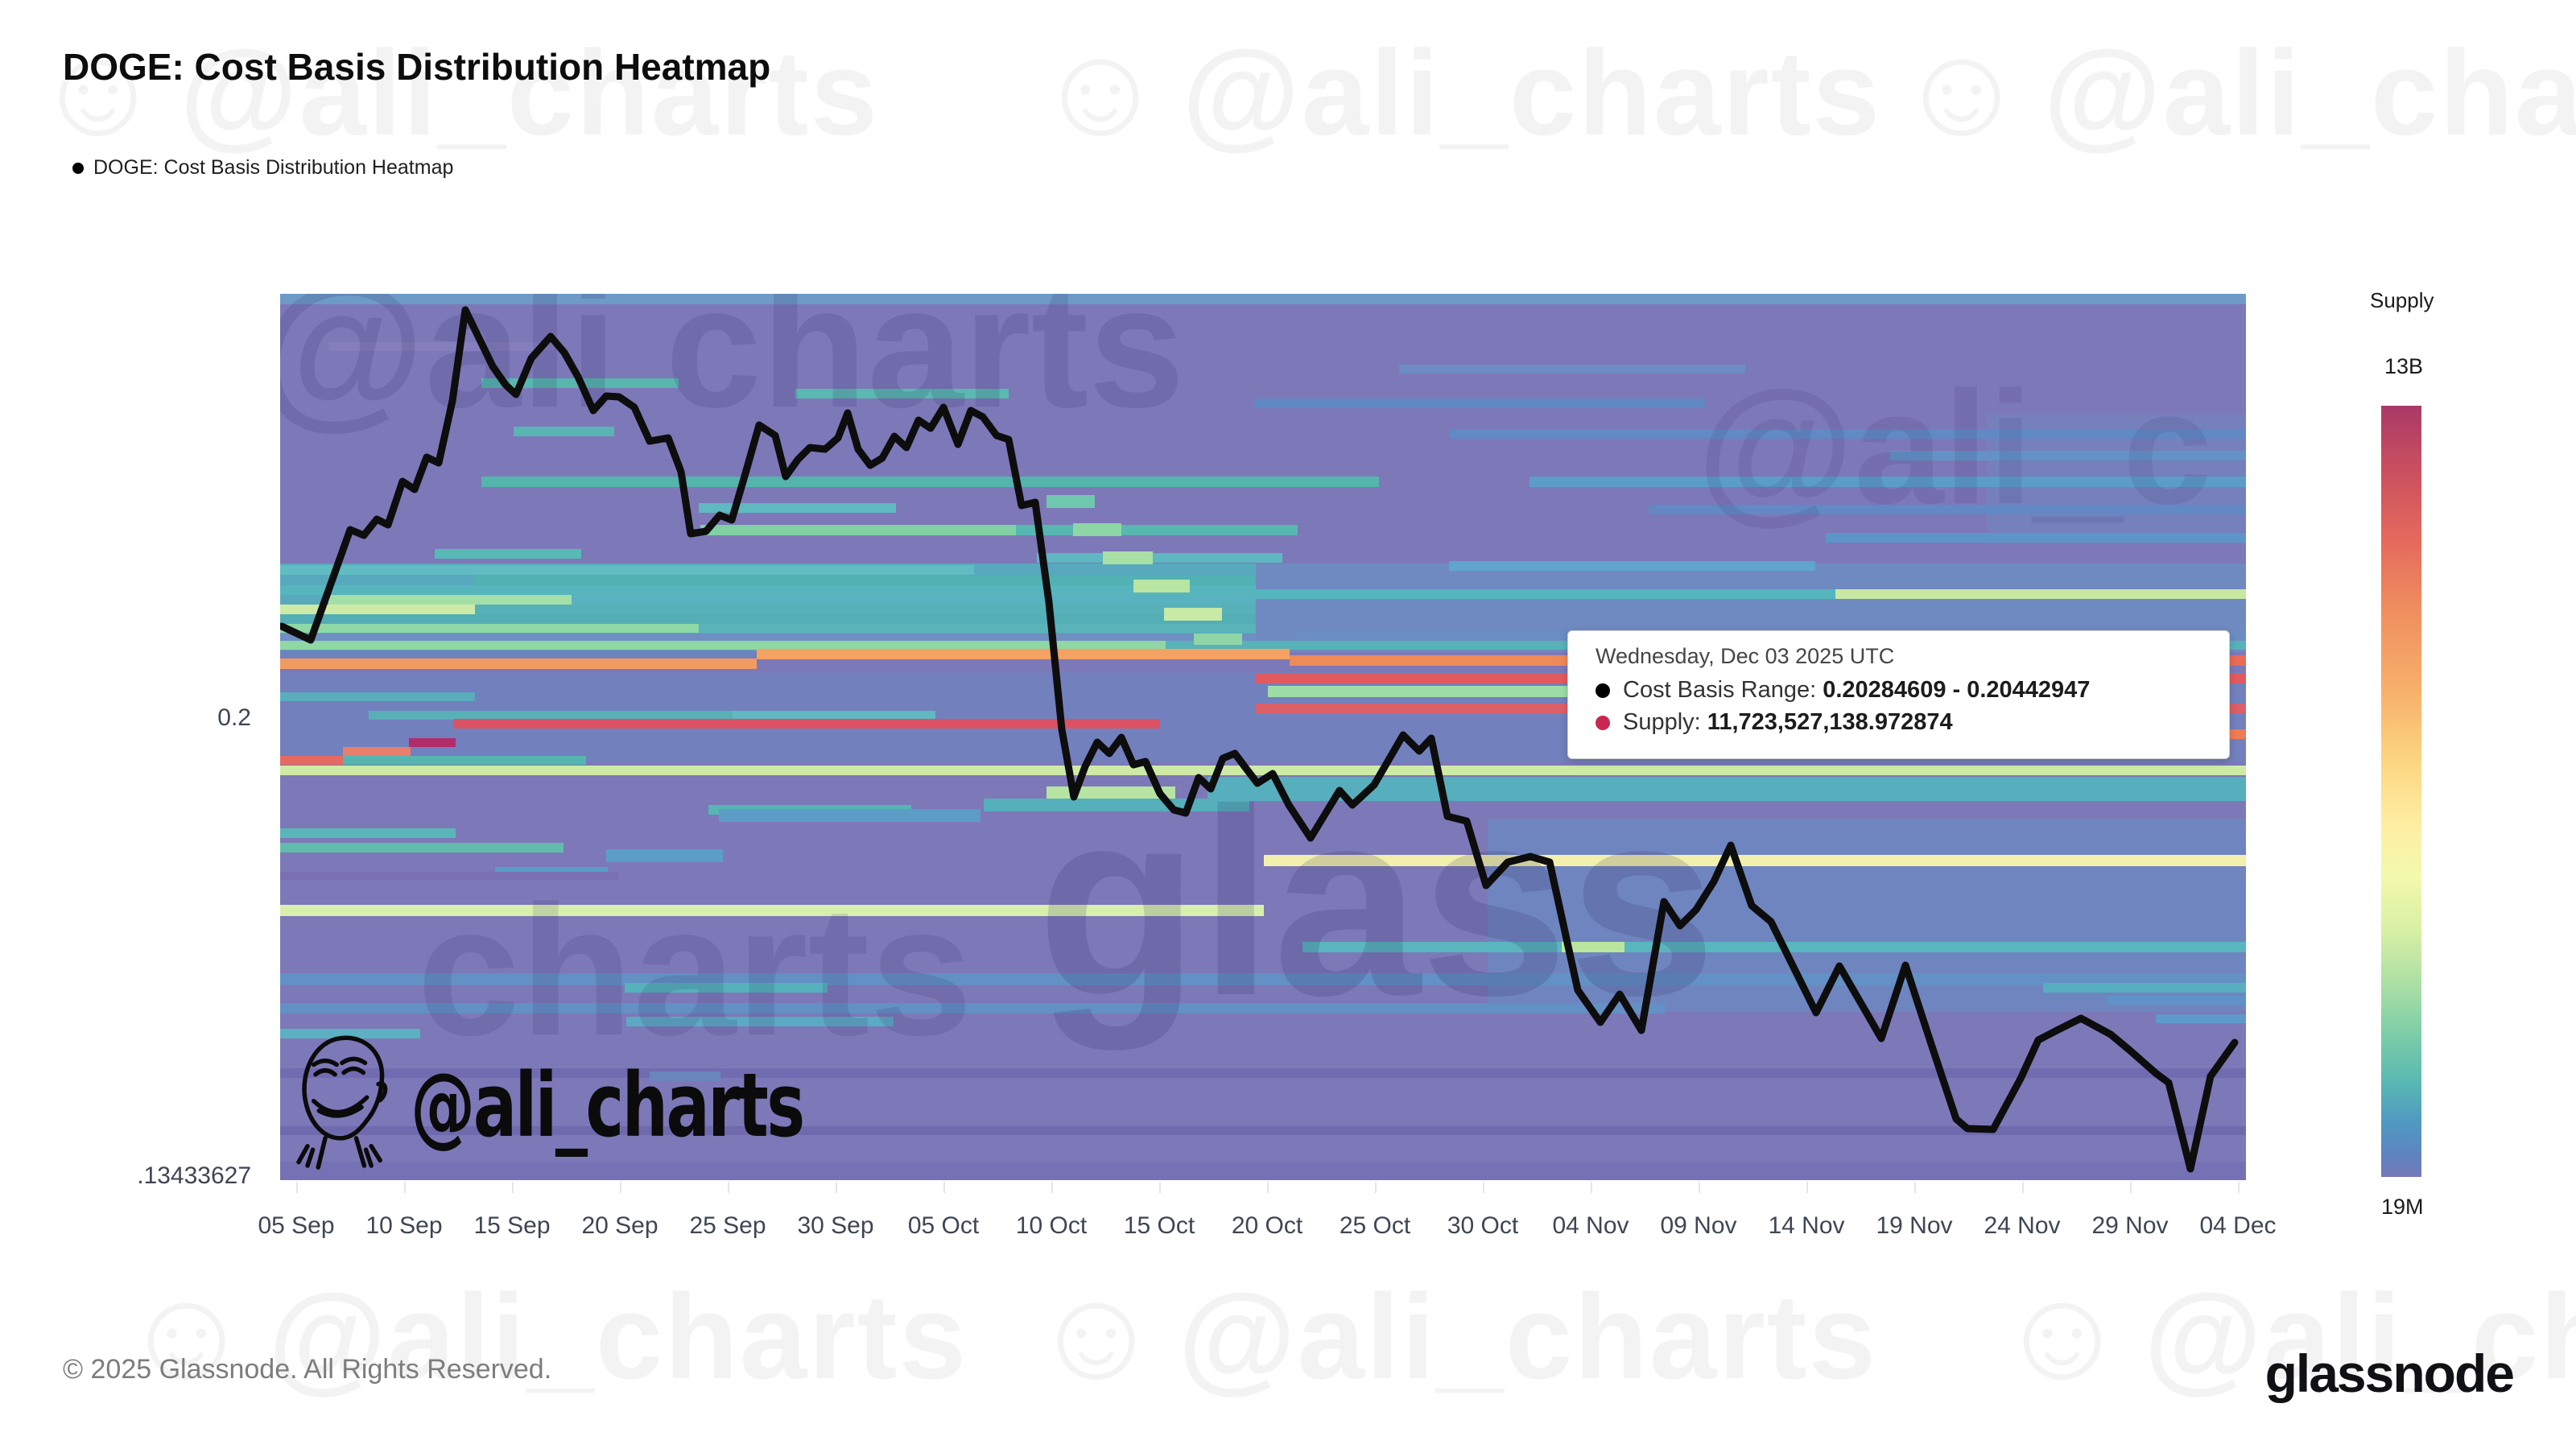  Describe the element at coordinates (1375, 1225) in the screenshot. I see `x-axis-label: 25 Oct` at that location.